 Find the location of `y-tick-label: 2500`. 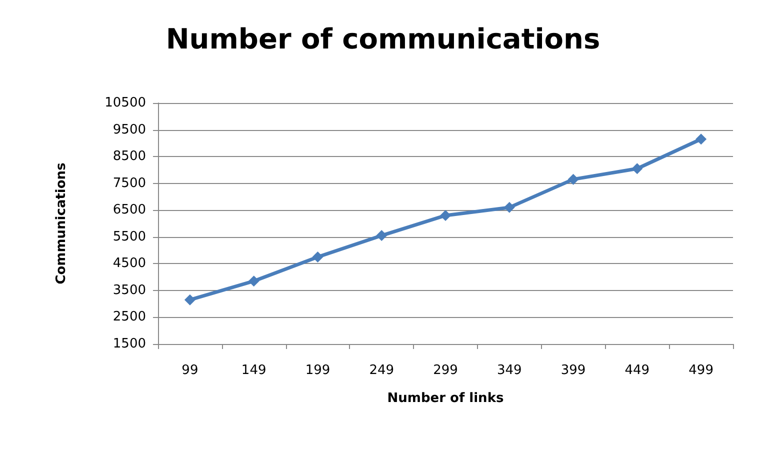

y-tick-label: 2500 is located at coordinates (129, 317).